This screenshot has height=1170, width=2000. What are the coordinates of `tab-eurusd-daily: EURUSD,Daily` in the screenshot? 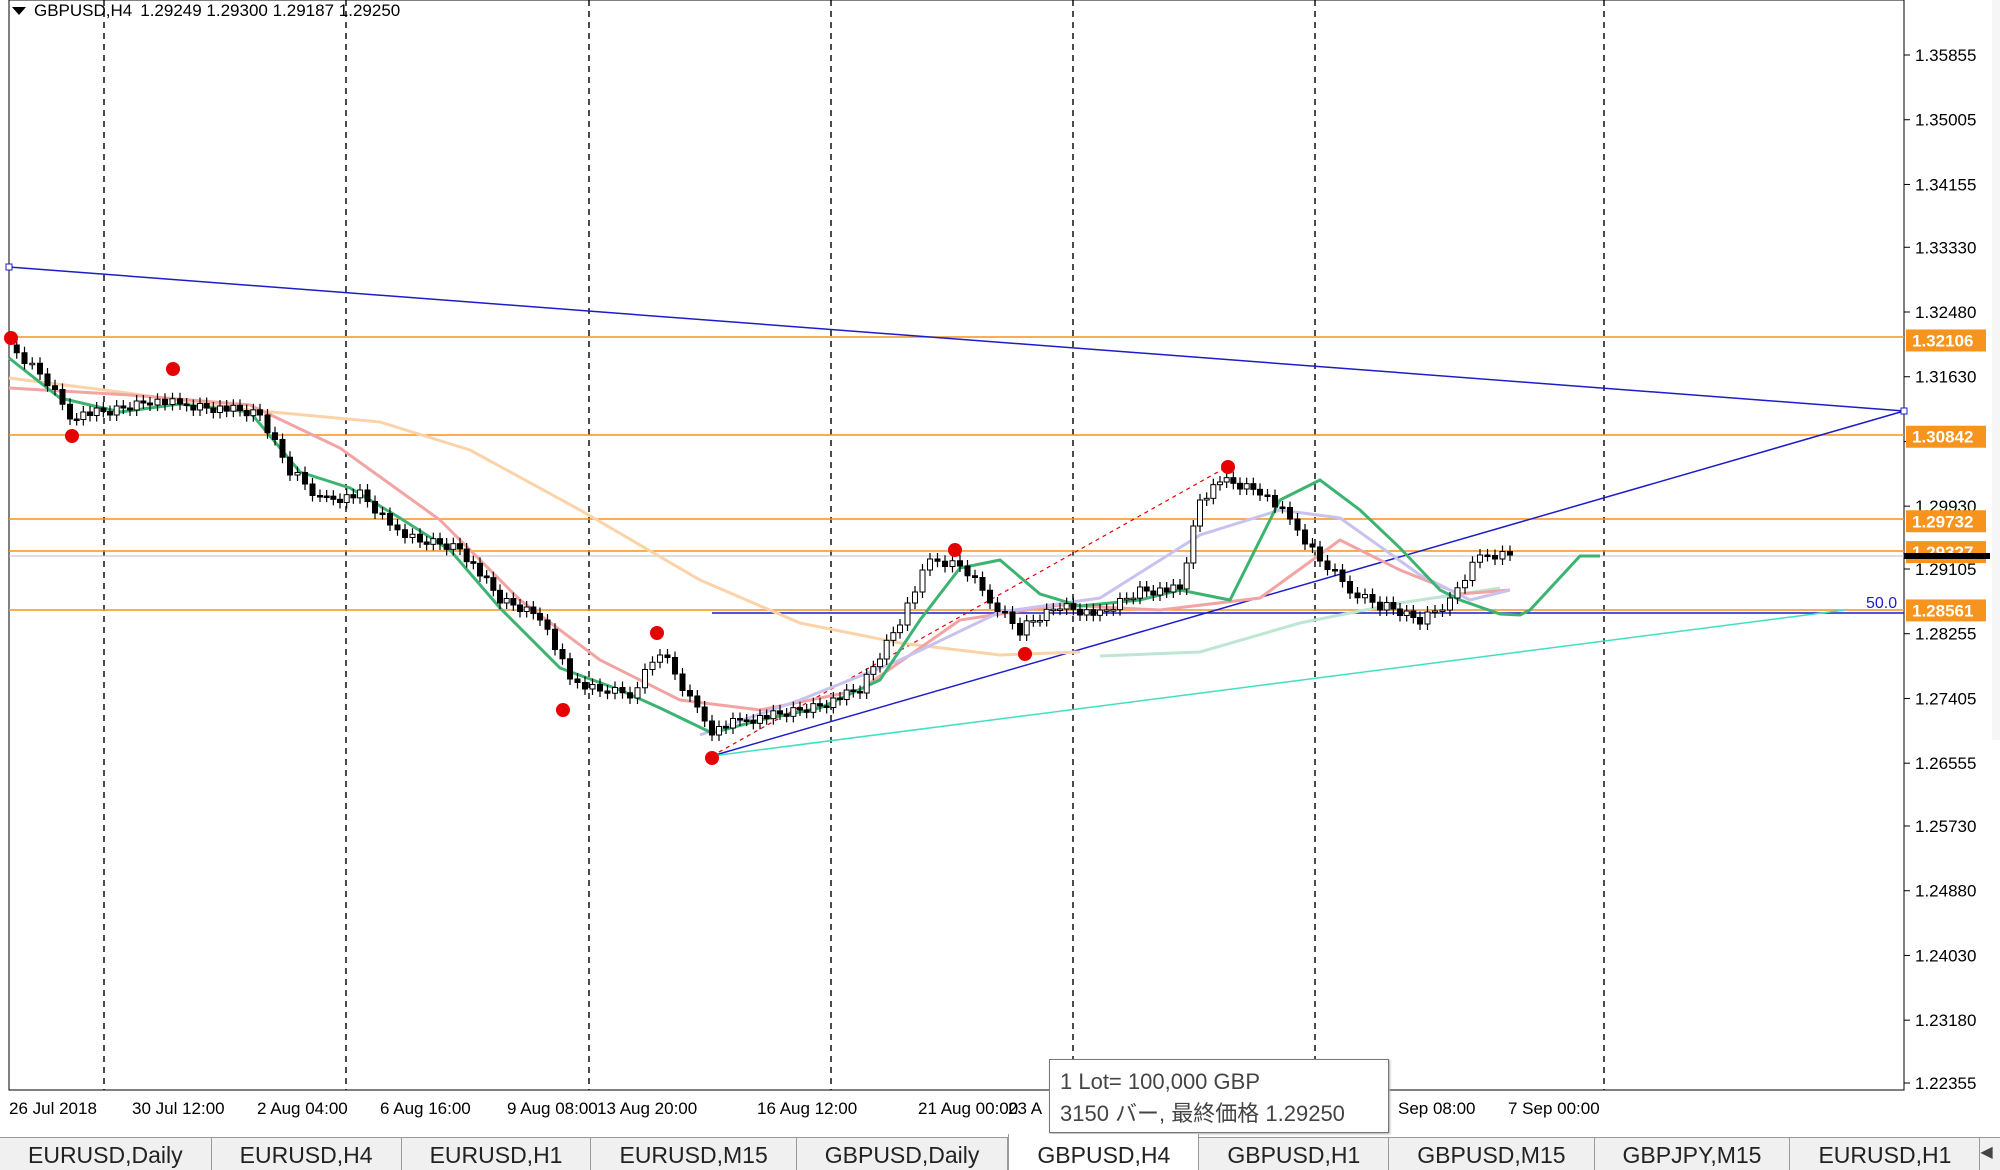 It's located at (106, 1154).